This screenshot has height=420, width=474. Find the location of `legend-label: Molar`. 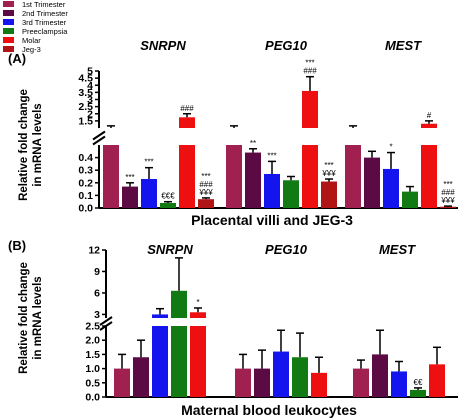

legend-label: Molar is located at coordinates (31, 40).